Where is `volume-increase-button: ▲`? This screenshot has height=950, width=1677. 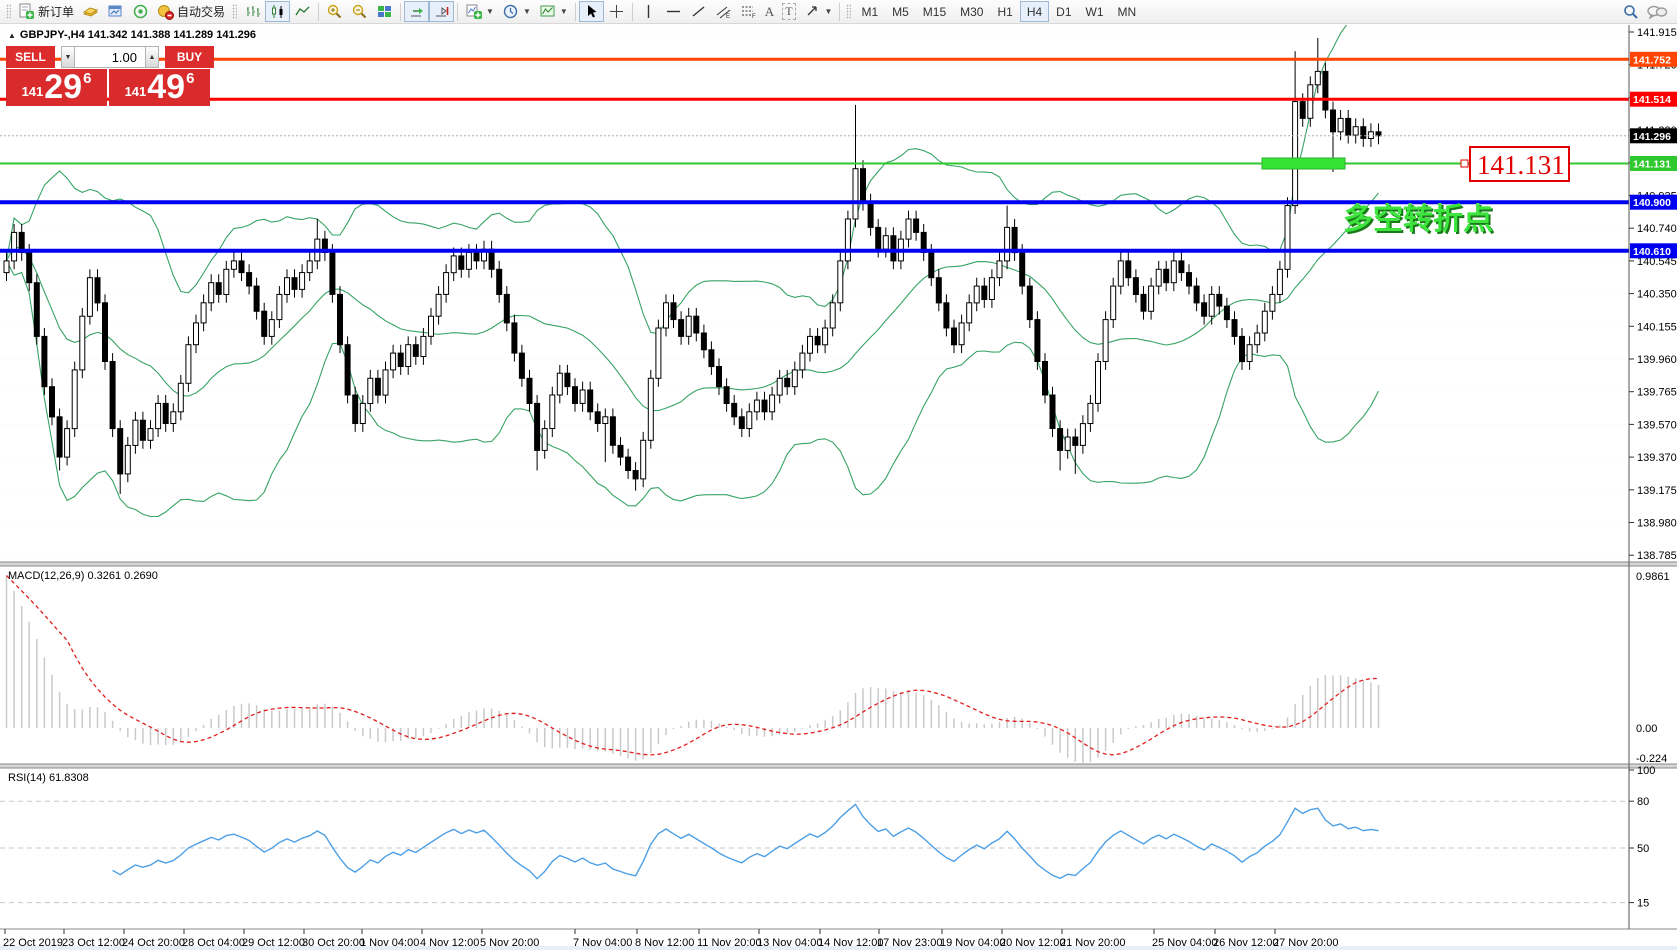 volume-increase-button: ▲ is located at coordinates (152, 57).